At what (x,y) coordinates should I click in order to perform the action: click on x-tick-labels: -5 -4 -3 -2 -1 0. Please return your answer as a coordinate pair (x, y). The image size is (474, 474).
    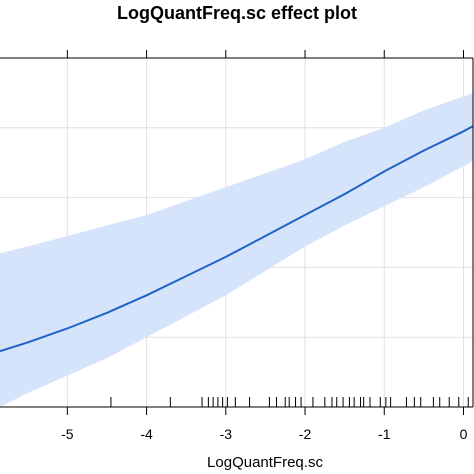
    Looking at the image, I should click on (264, 434).